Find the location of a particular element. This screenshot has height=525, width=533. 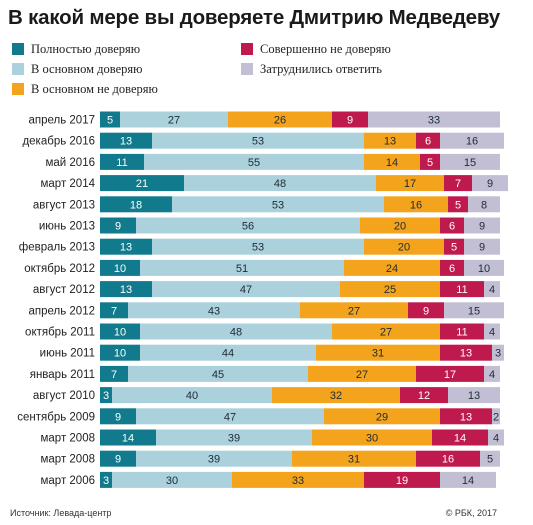

category-label: май 2016 is located at coordinates (70, 163).